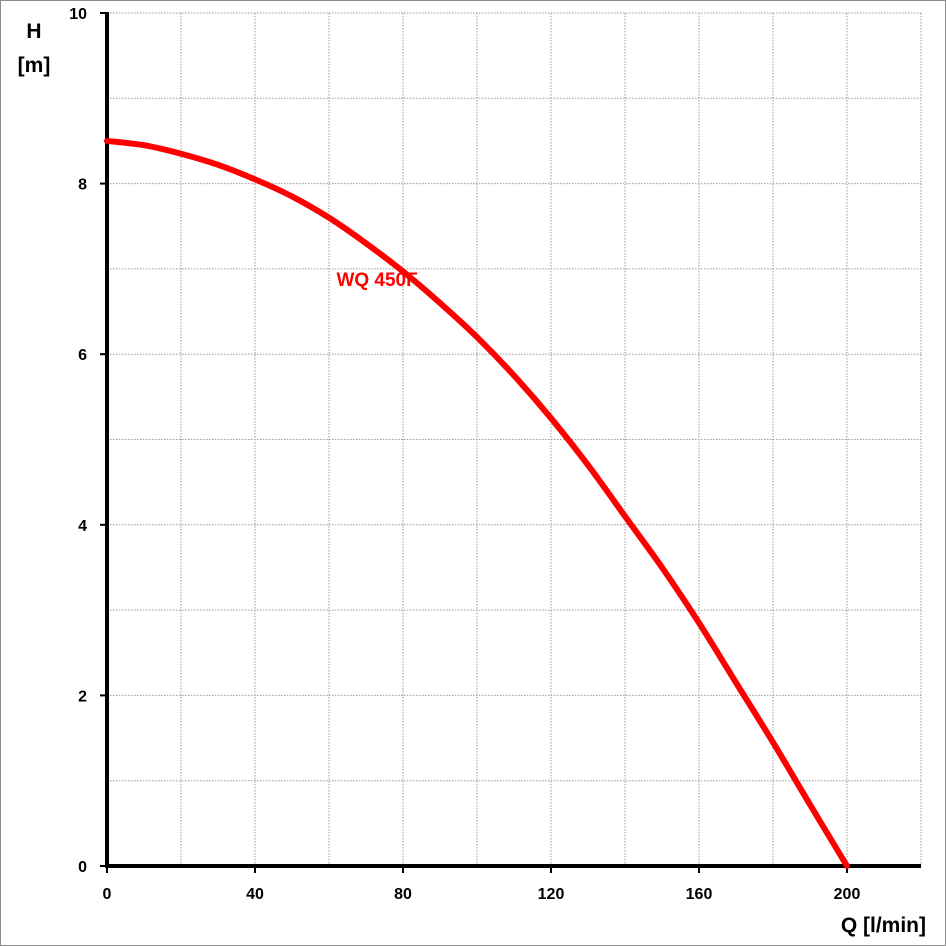  Describe the element at coordinates (82, 696) in the screenshot. I see `y-tick-label: 2` at that location.